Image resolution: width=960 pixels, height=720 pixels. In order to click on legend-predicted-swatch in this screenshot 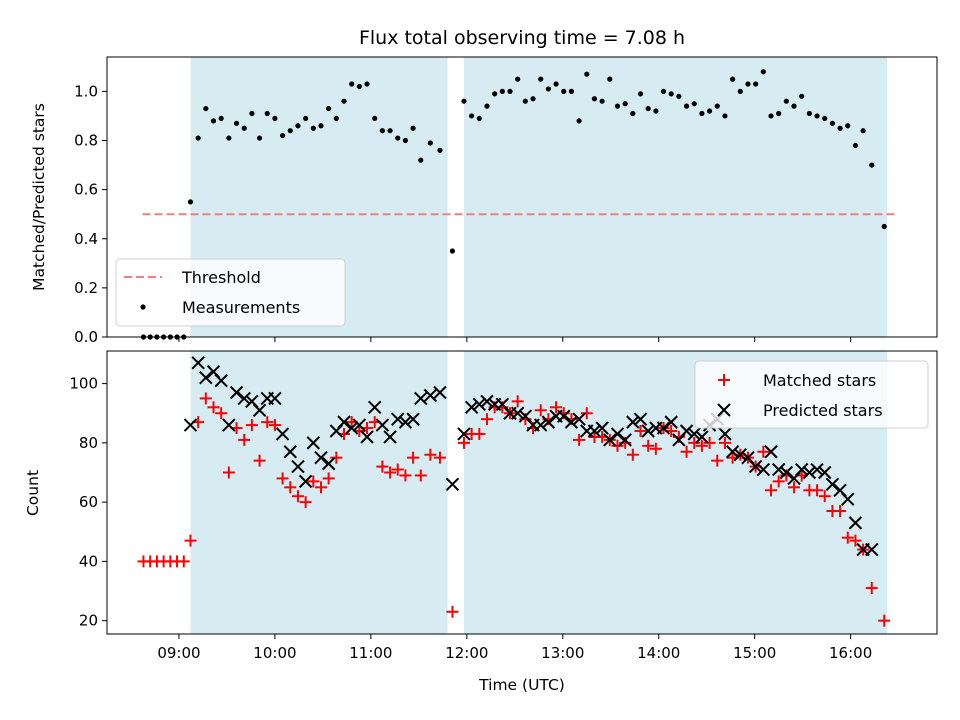, I will do `click(724, 410)`.